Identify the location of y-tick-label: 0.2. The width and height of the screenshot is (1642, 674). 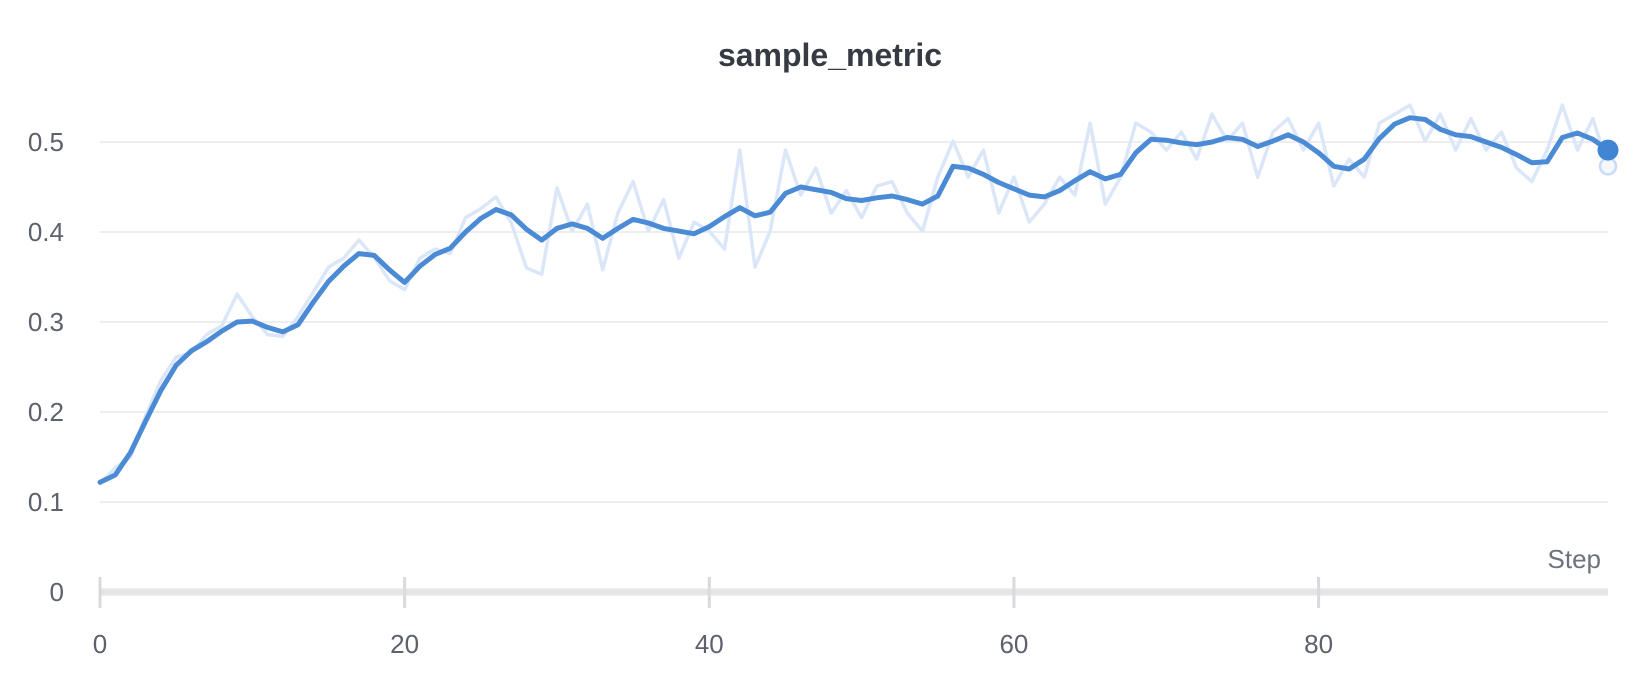
(46, 412).